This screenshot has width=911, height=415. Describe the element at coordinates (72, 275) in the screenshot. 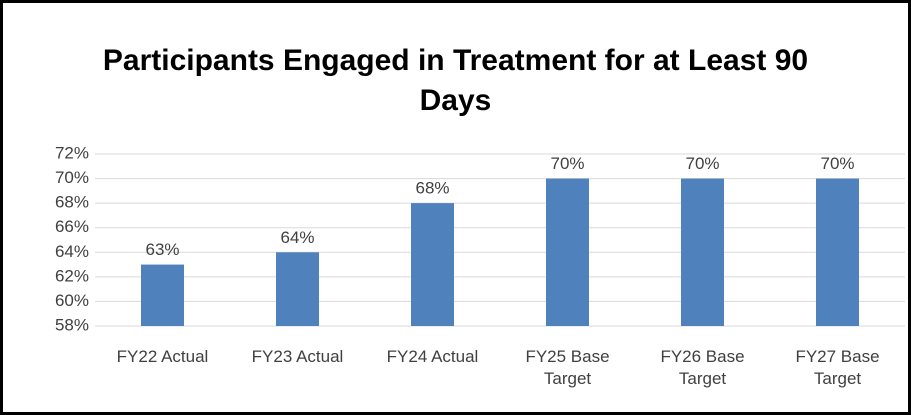

I see `y-tick-label: 62%` at that location.